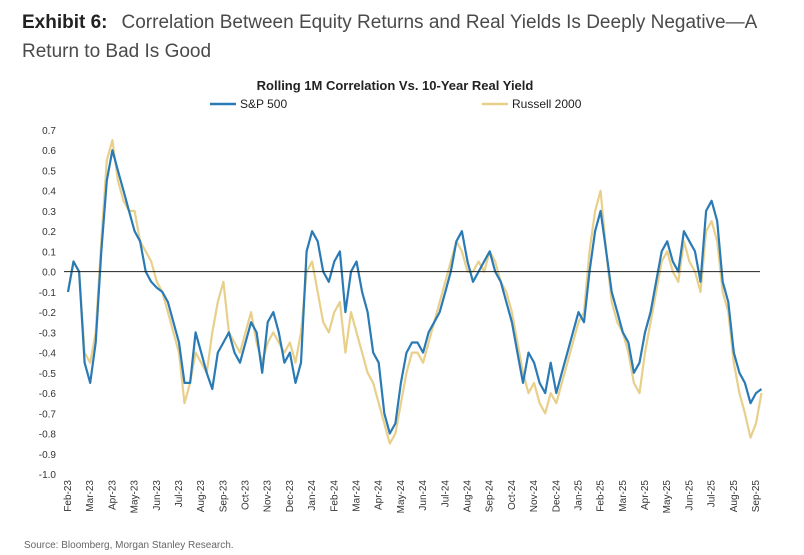 This screenshot has height=555, width=804. I want to click on x-tick-label: Aug-24, so click(467, 496).